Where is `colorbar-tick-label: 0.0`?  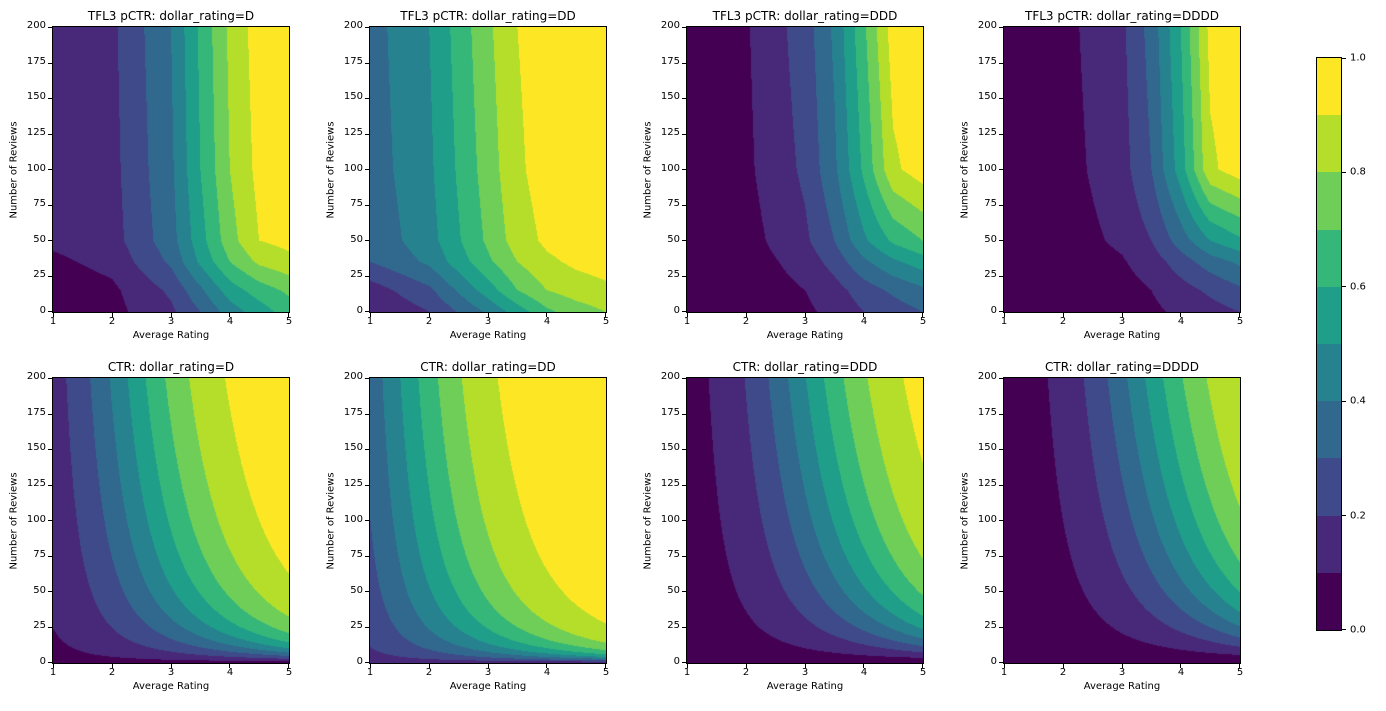
colorbar-tick-label: 0.0 is located at coordinates (1358, 630).